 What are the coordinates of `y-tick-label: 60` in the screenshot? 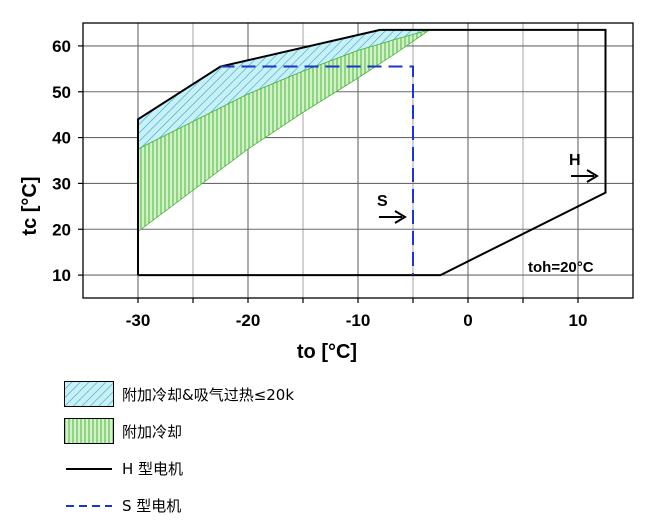 It's located at (61, 46).